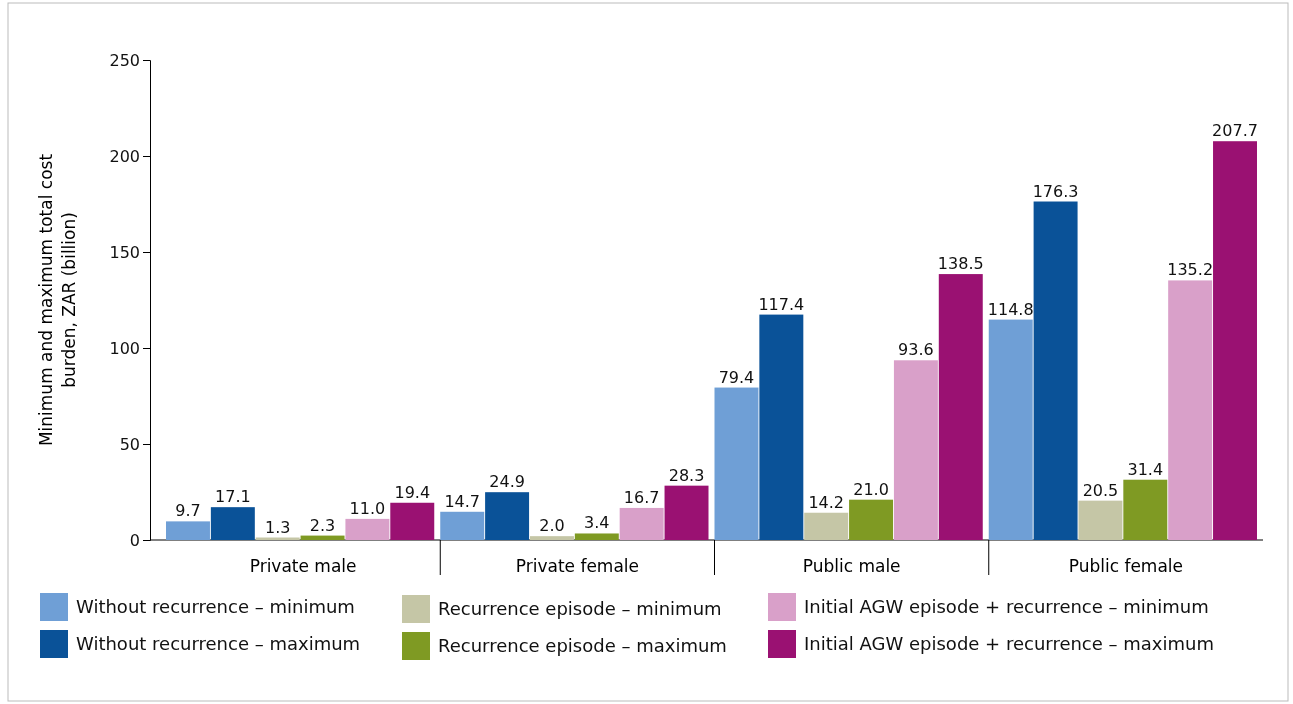 Image resolution: width=1293 pixels, height=704 pixels. What do you see at coordinates (233, 497) in the screenshot?
I see `data-label: 17.1` at bounding box center [233, 497].